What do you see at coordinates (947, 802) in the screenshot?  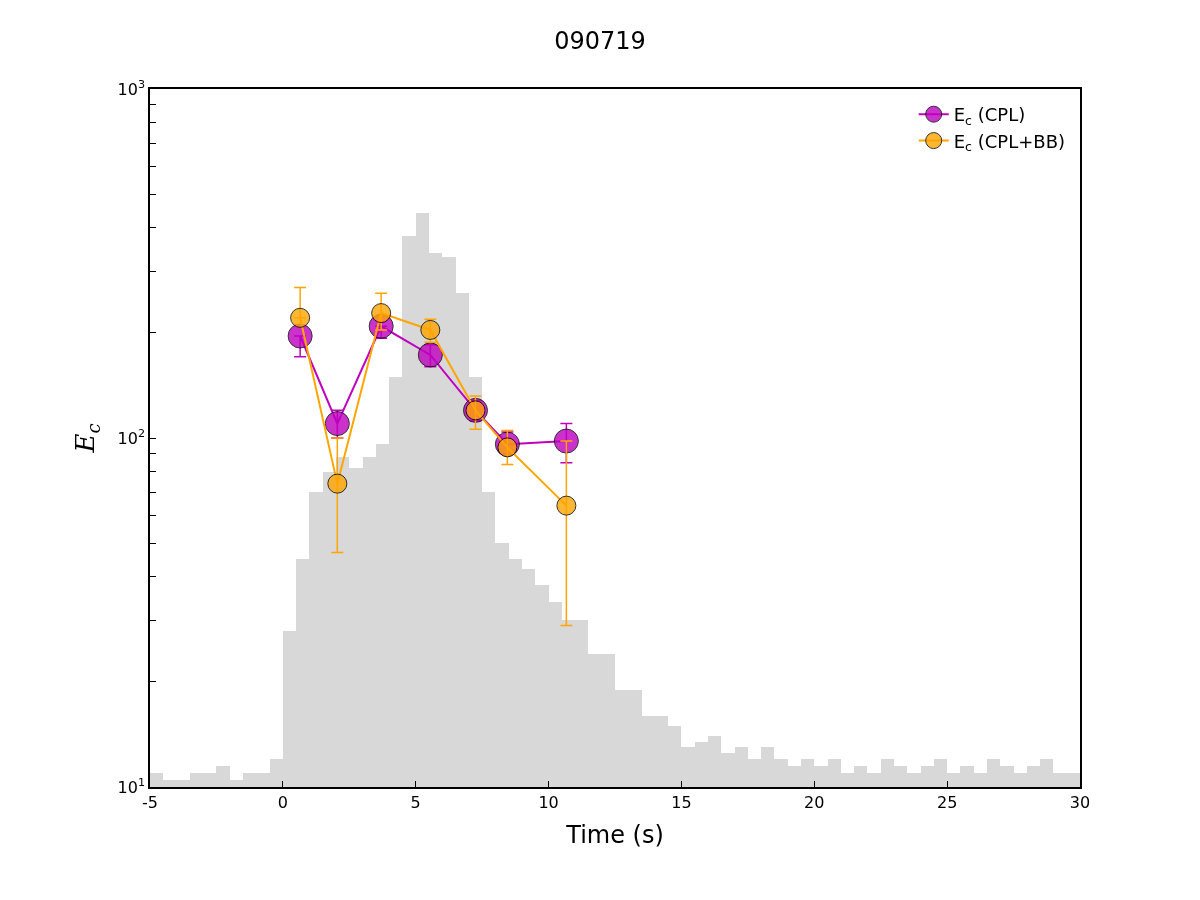 I see `x-tick-label: 25` at bounding box center [947, 802].